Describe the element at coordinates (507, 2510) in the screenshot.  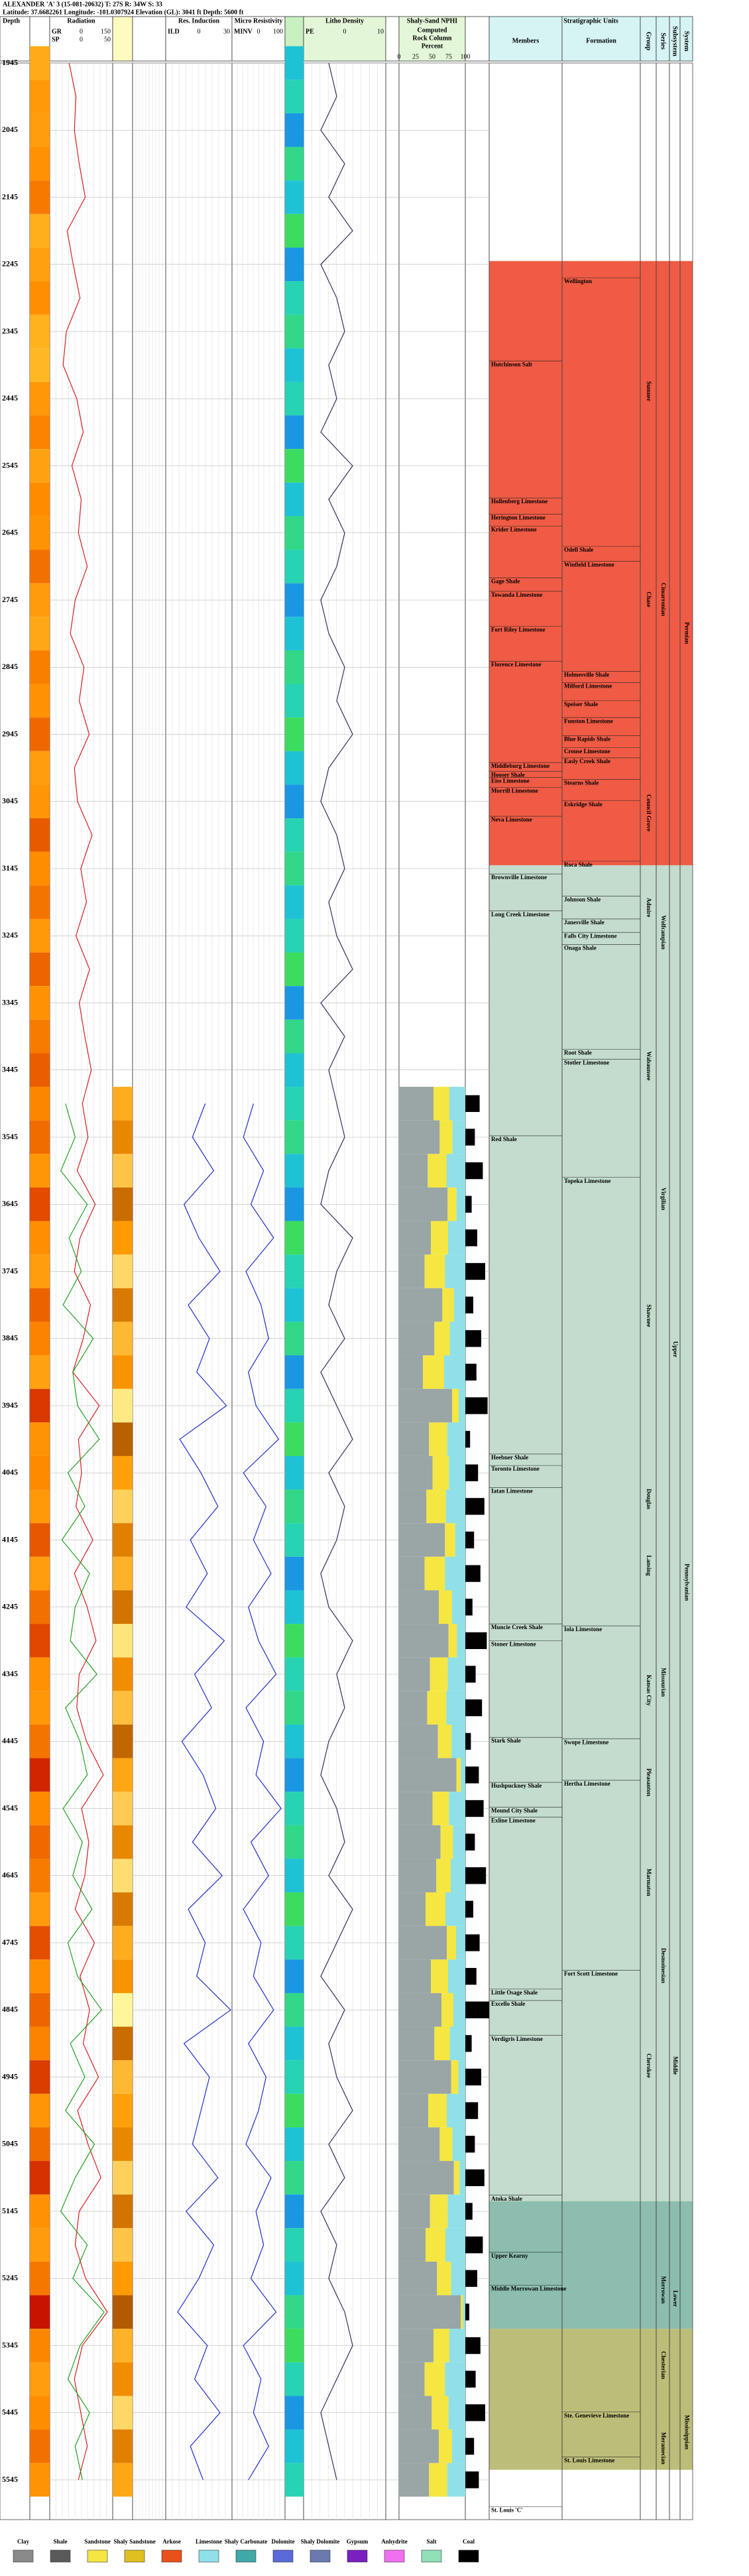
I see `strat-label: St. Louis 'C'` at that location.